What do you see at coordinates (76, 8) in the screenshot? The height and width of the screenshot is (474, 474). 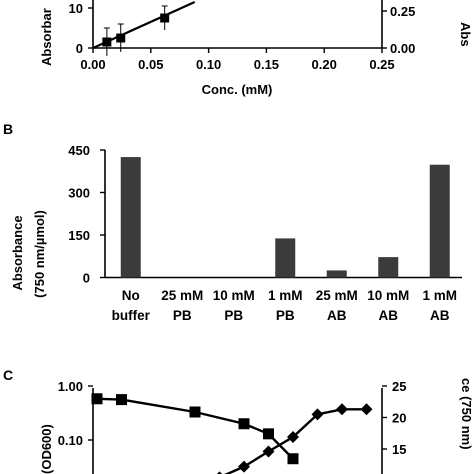 I see `panel-a-y-tick-label: 10` at bounding box center [76, 8].